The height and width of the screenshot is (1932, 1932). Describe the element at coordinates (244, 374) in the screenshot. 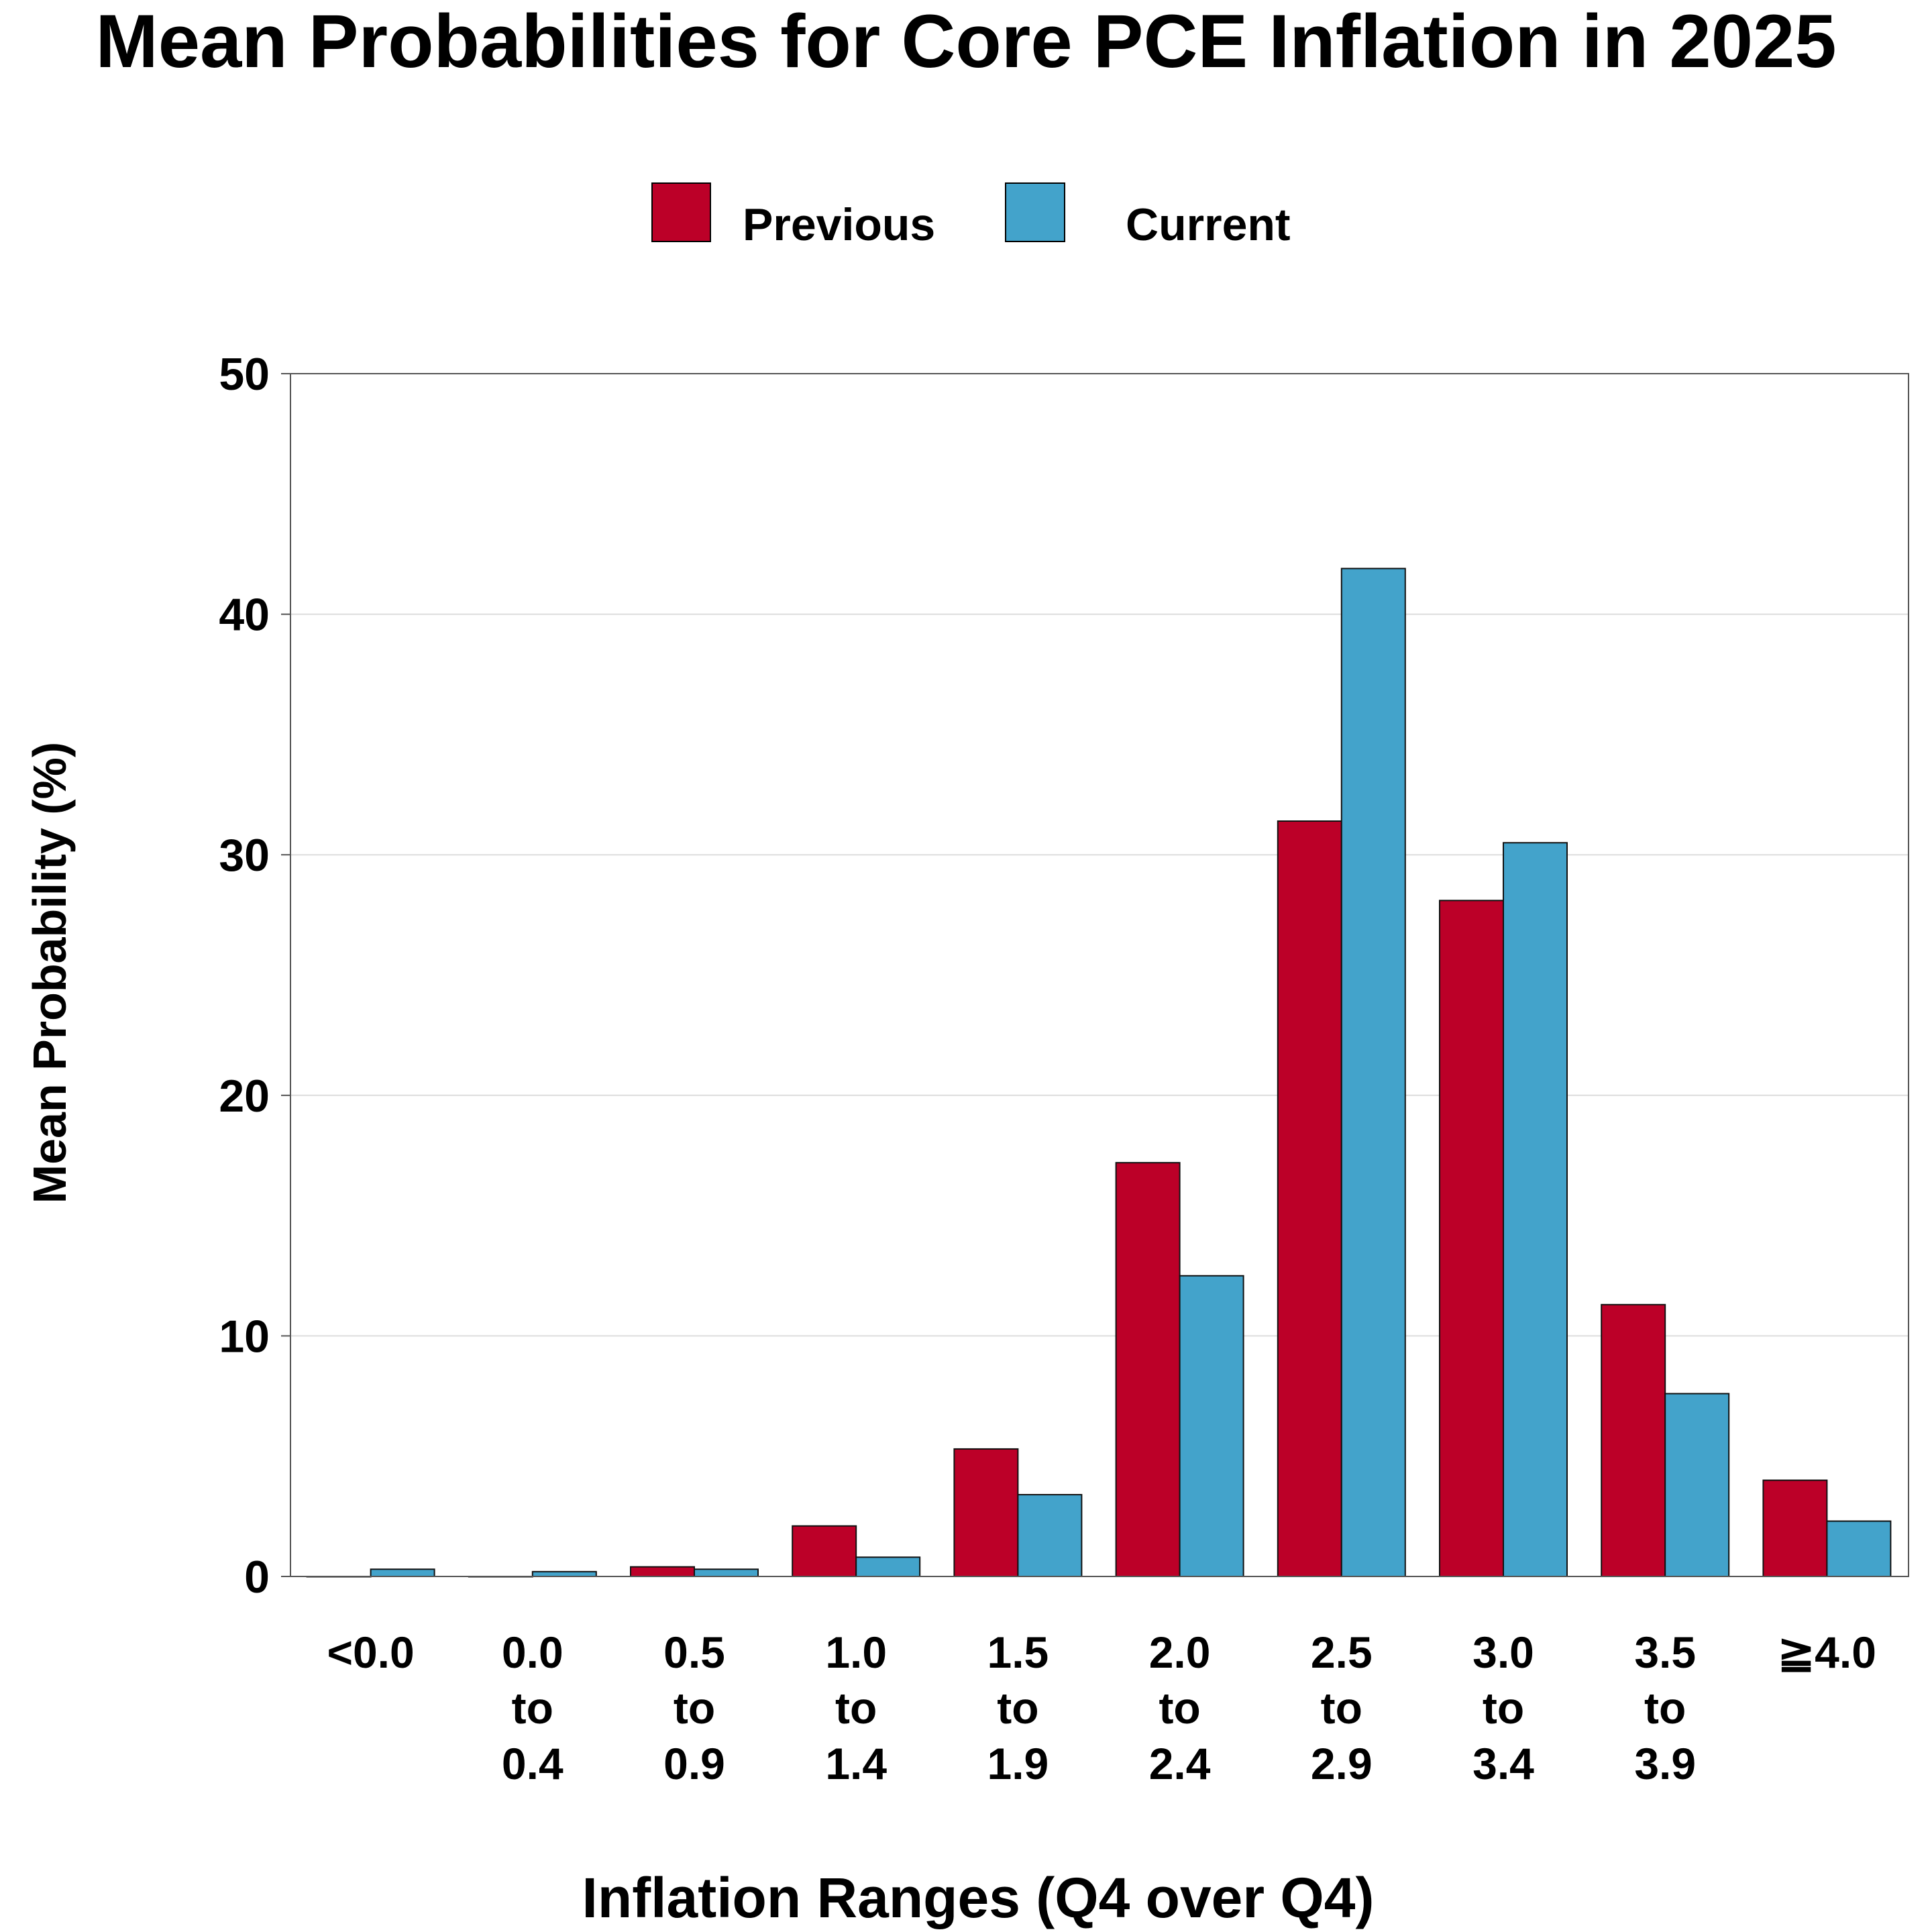

I see `y-tick-label: 50` at that location.